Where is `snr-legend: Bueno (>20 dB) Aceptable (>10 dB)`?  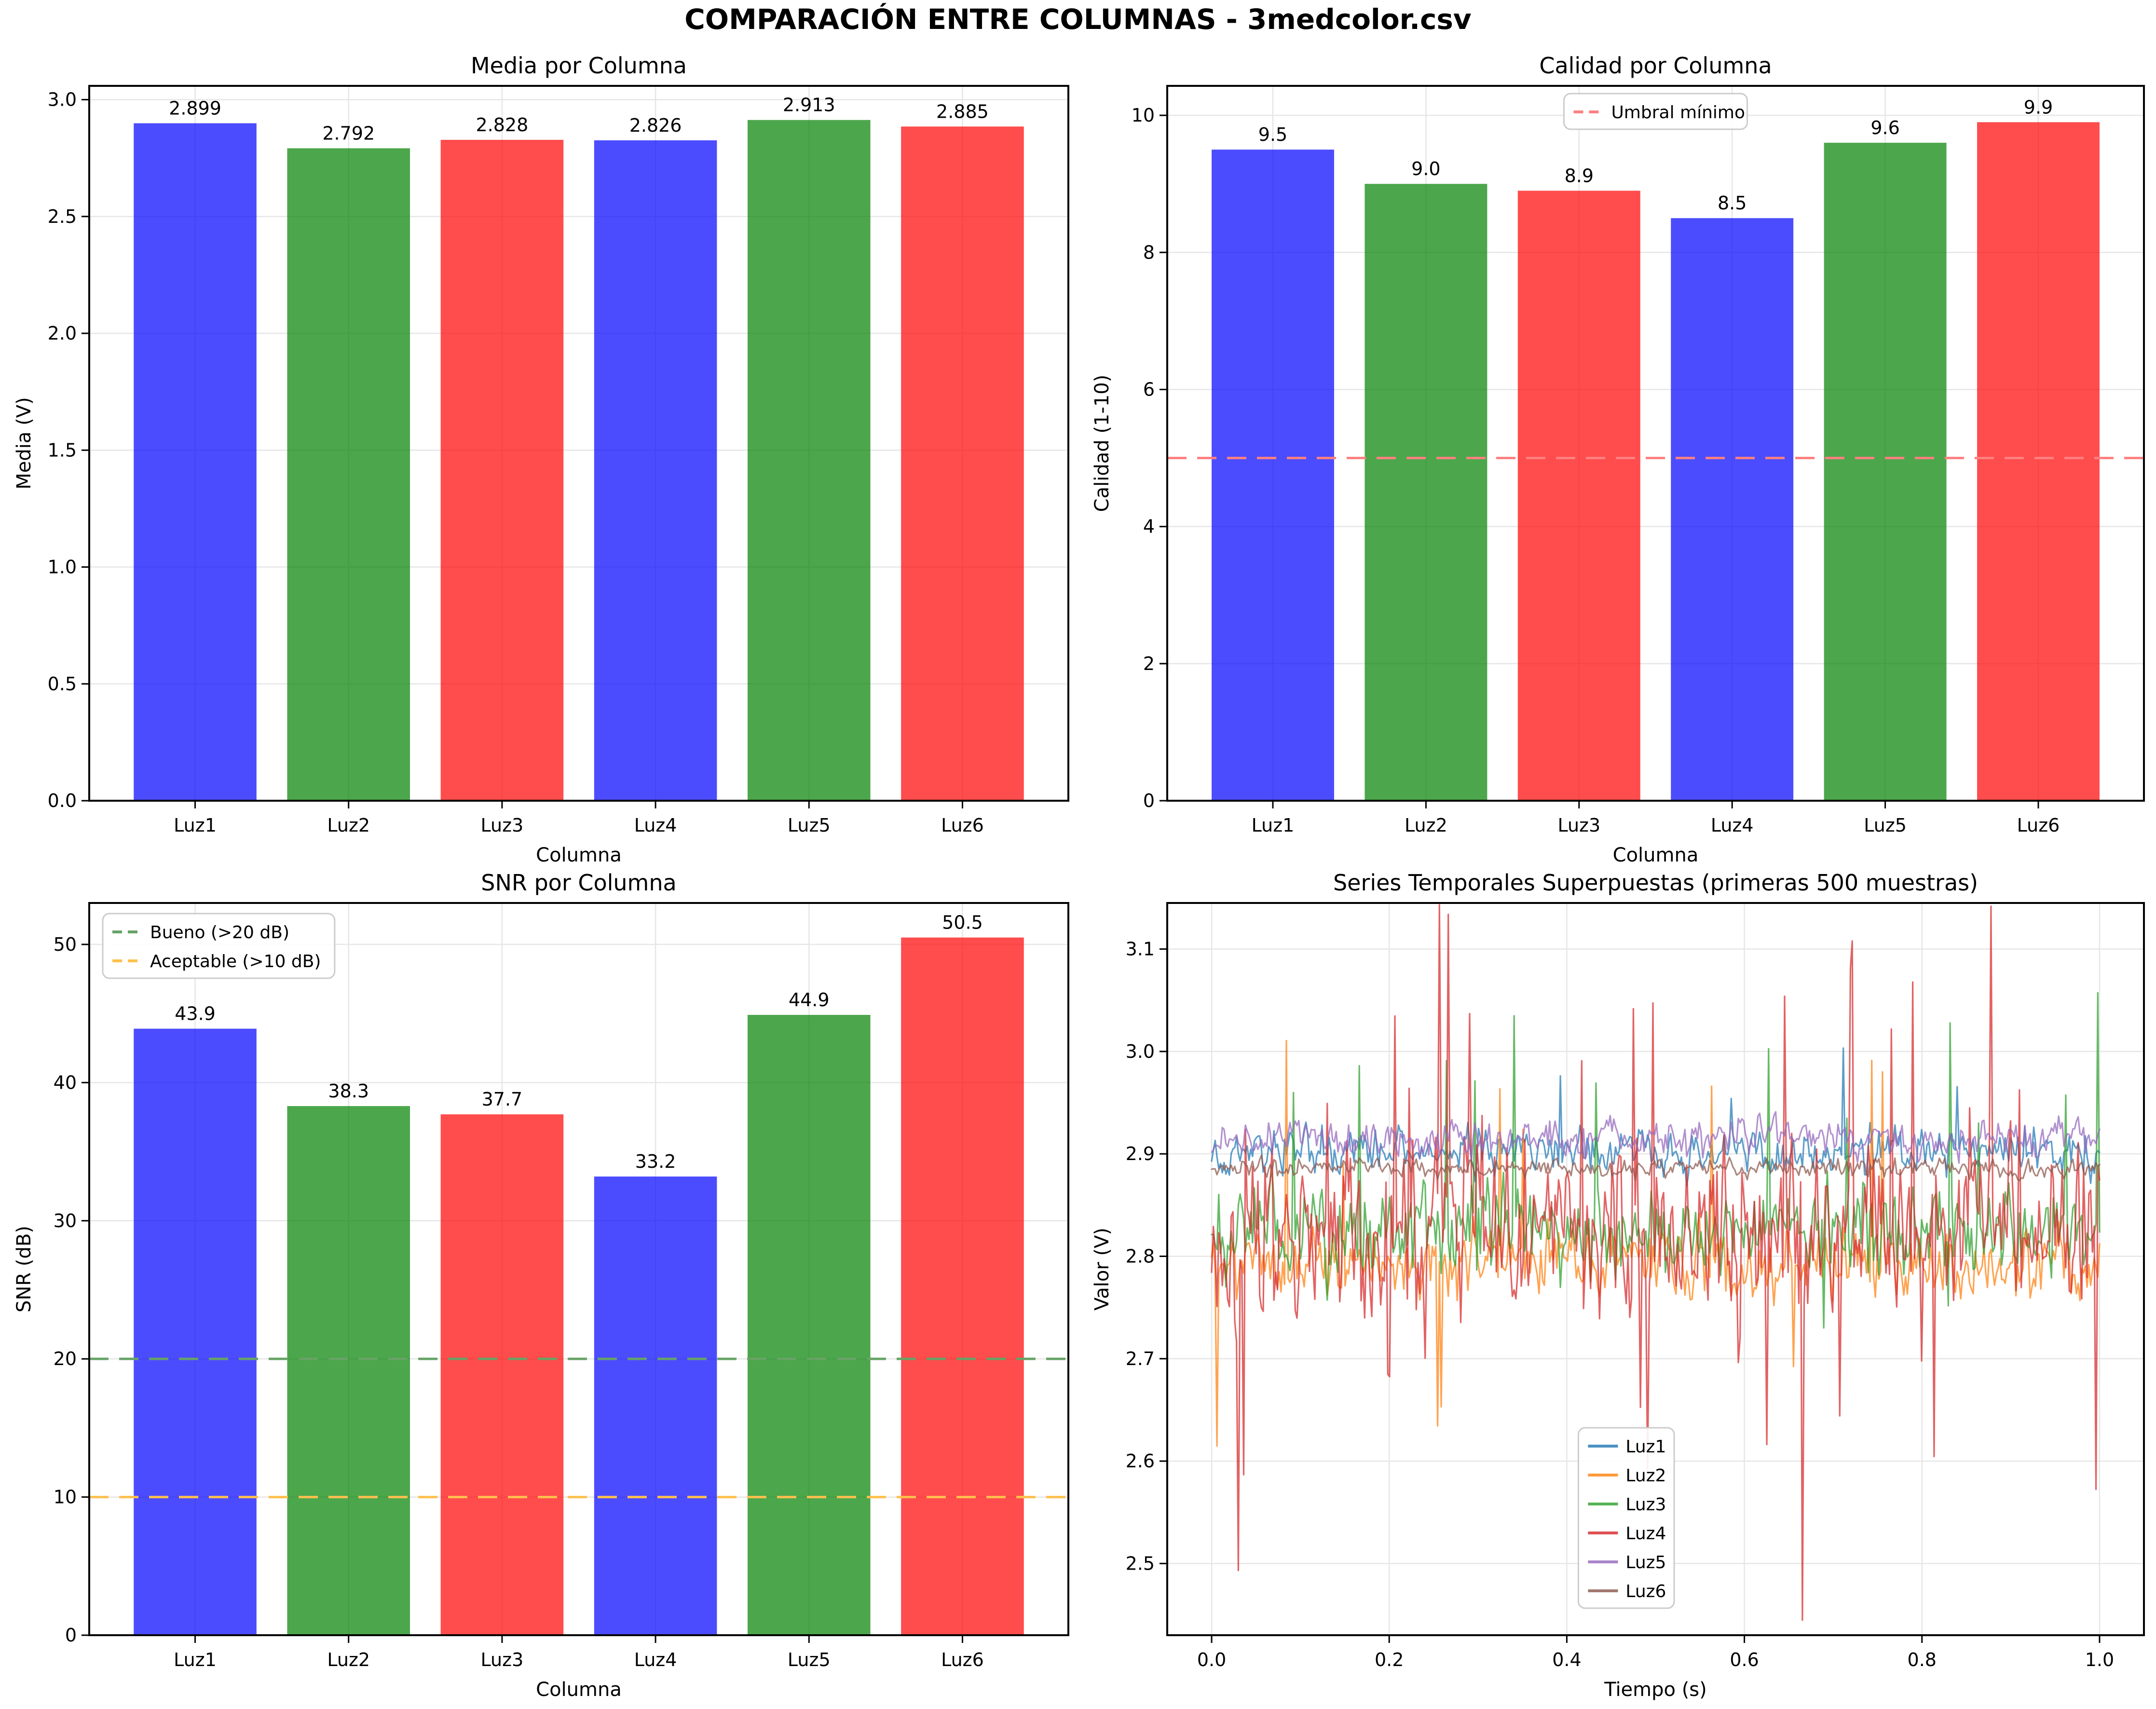
snr-legend: Bueno (>20 dB) Aceptable (>10 dB) is located at coordinates (219, 946).